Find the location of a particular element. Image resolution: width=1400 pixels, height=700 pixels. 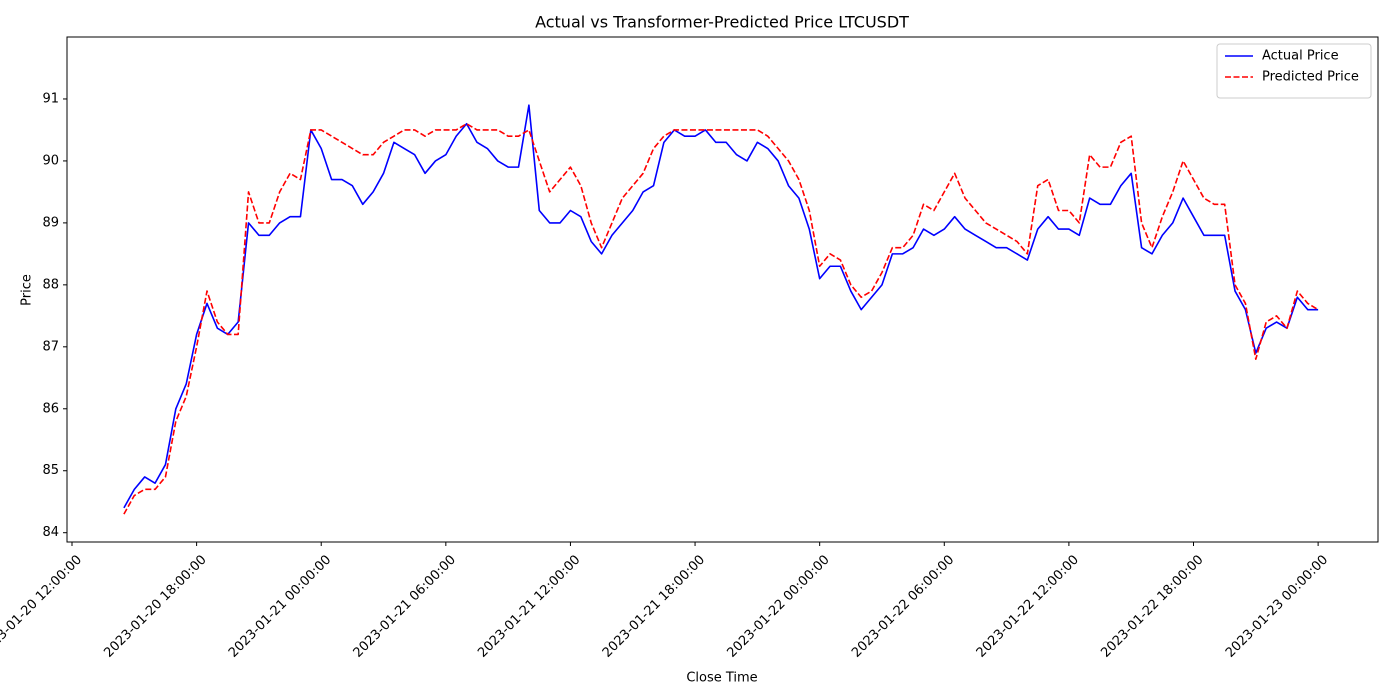

x-tick-label: 2023-01-22 12:00:00 is located at coordinates (1028, 606).